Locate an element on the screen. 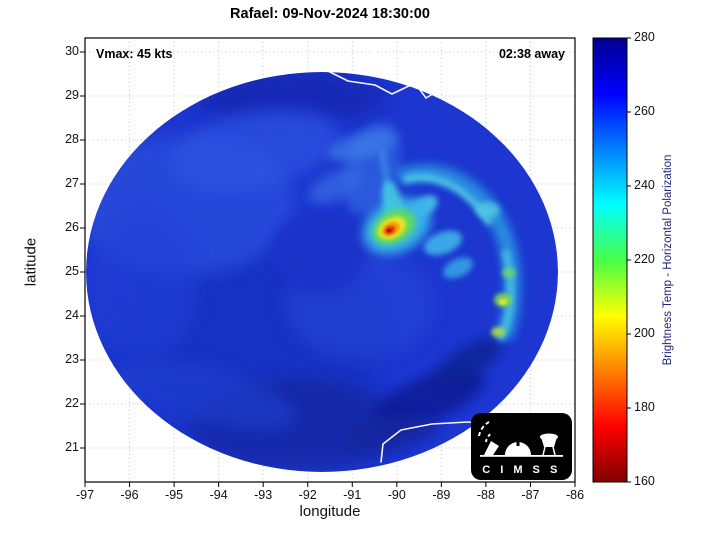  y-tick-label: 29 is located at coordinates (72, 94).